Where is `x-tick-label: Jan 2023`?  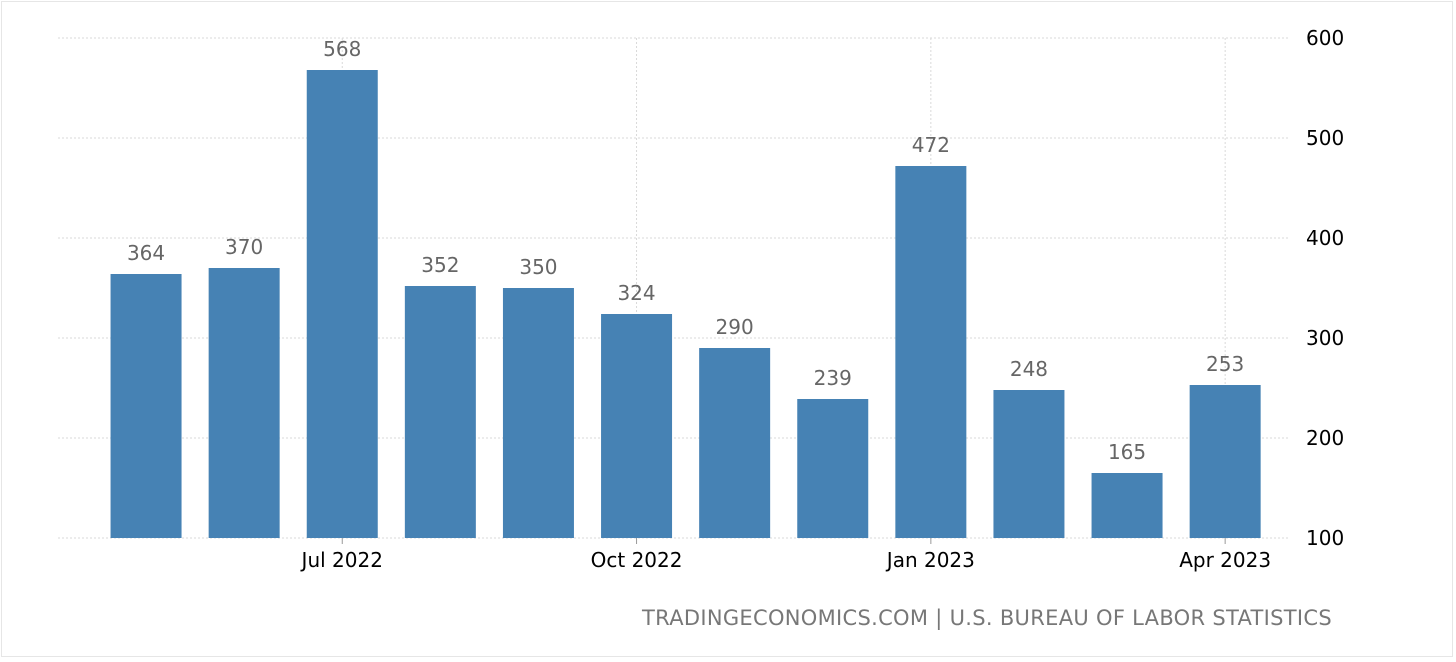
x-tick-label: Jan 2023 is located at coordinates (930, 560).